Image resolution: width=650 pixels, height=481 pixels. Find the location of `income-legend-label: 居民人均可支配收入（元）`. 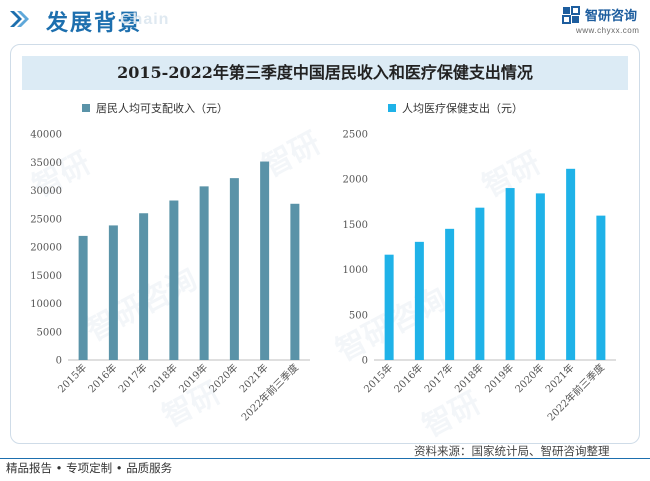

income-legend-label: 居民人均可支配收入（元） is located at coordinates (162, 108).